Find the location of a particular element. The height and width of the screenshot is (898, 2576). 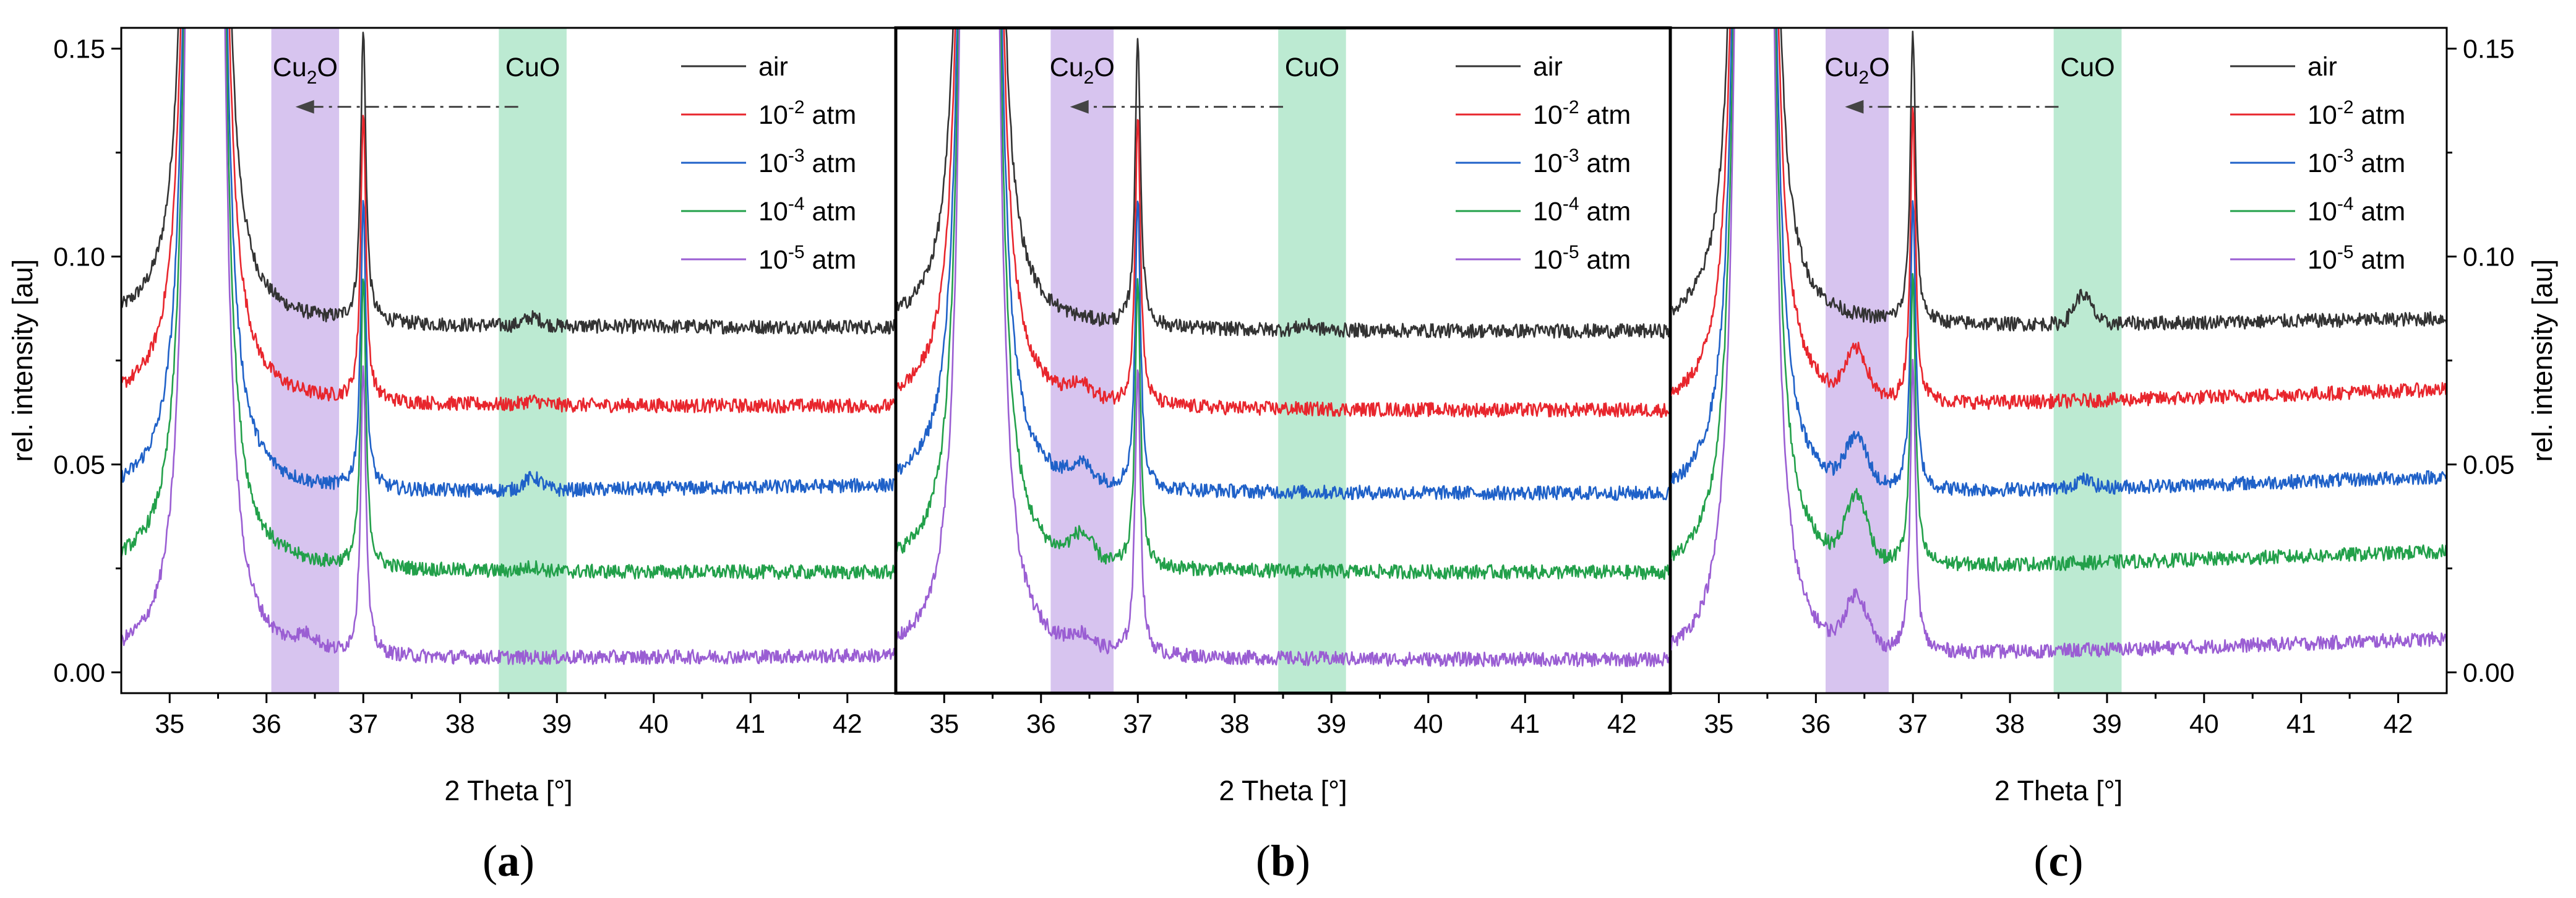

panel-letter-char: a is located at coordinates (509, 861).